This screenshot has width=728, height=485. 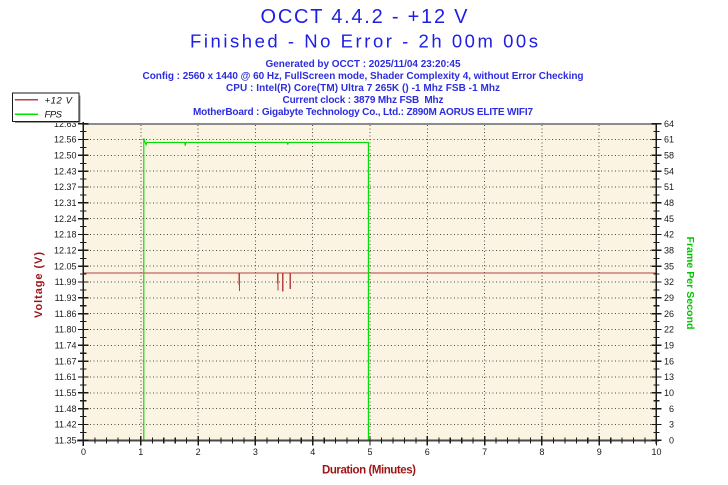 What do you see at coordinates (65, 171) in the screenshot?
I see `svg-text: 12.43` at bounding box center [65, 171].